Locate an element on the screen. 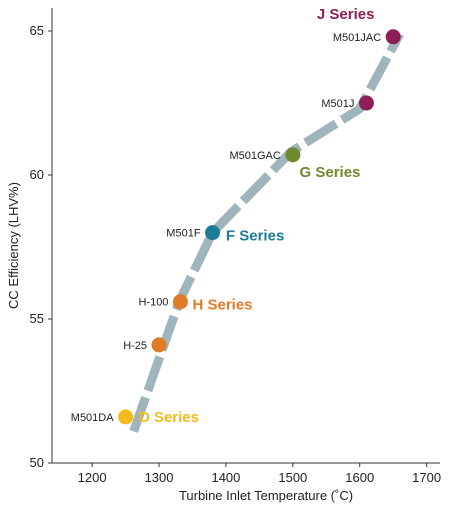  x-tick-label: 1400 is located at coordinates (225, 477).